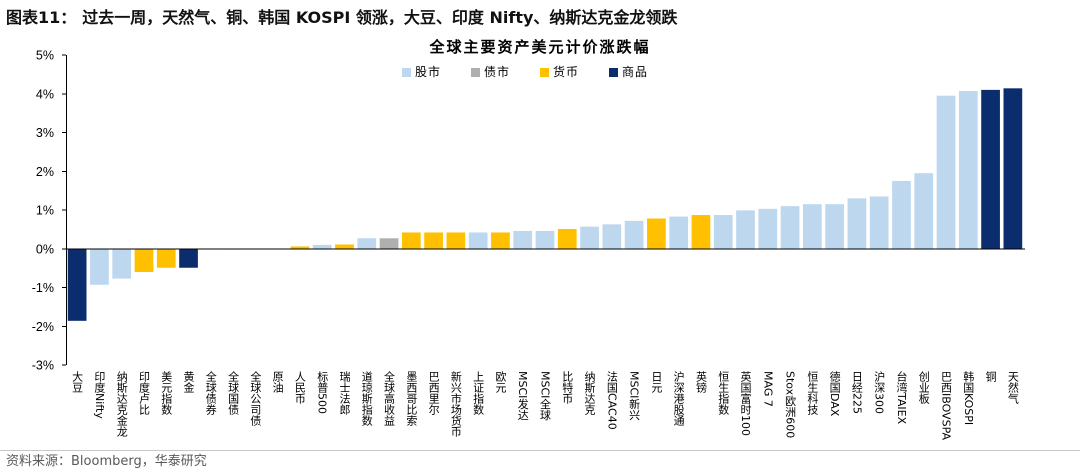 The image size is (1080, 474). Describe the element at coordinates (612, 400) in the screenshot. I see `x-tick-label: 法国CAC40` at that location.